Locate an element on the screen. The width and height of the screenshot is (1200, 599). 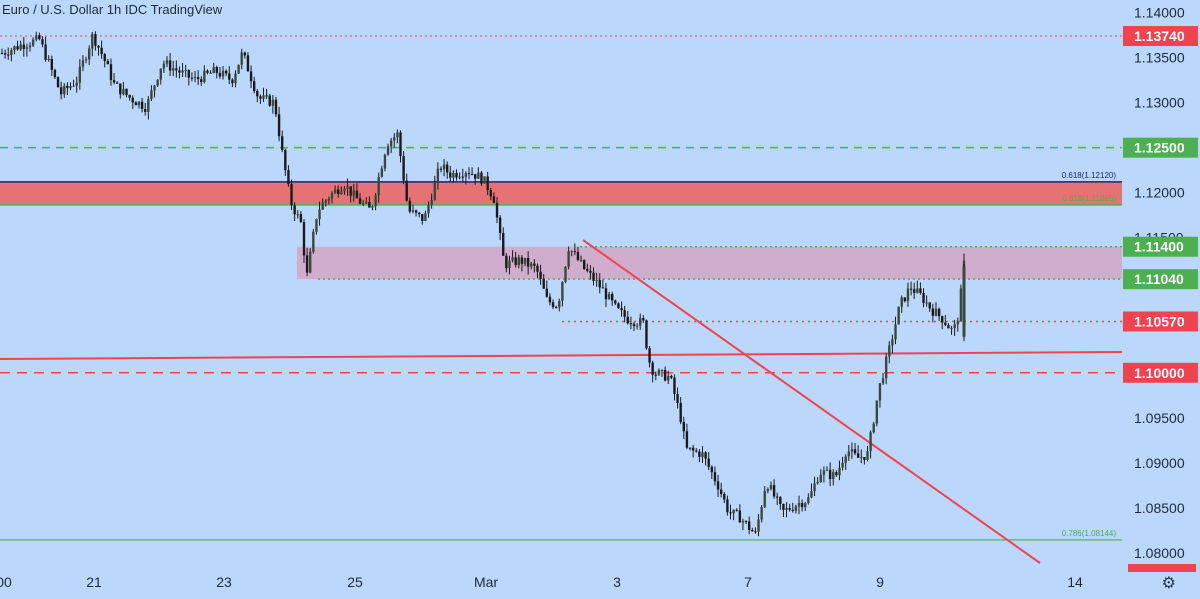
price-label-text: 1.12500 is located at coordinates (1159, 148).